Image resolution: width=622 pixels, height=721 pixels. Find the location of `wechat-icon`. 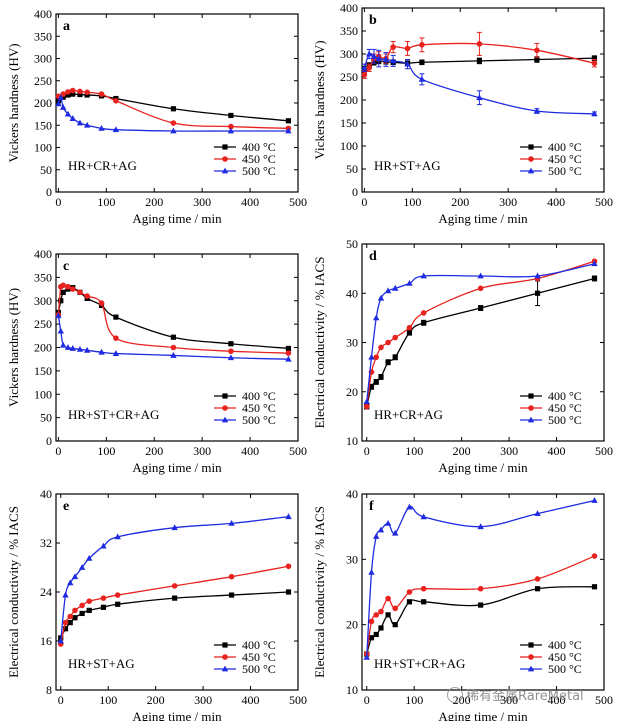

wechat-icon is located at coordinates (455, 695).